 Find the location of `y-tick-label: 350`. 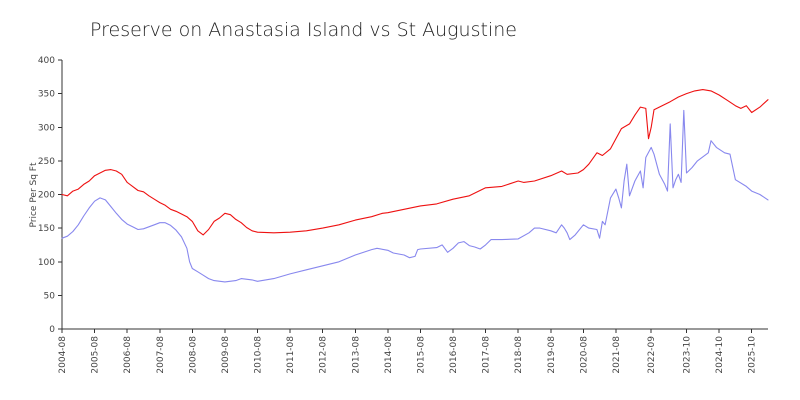

y-tick-label: 350 is located at coordinates (46, 95).